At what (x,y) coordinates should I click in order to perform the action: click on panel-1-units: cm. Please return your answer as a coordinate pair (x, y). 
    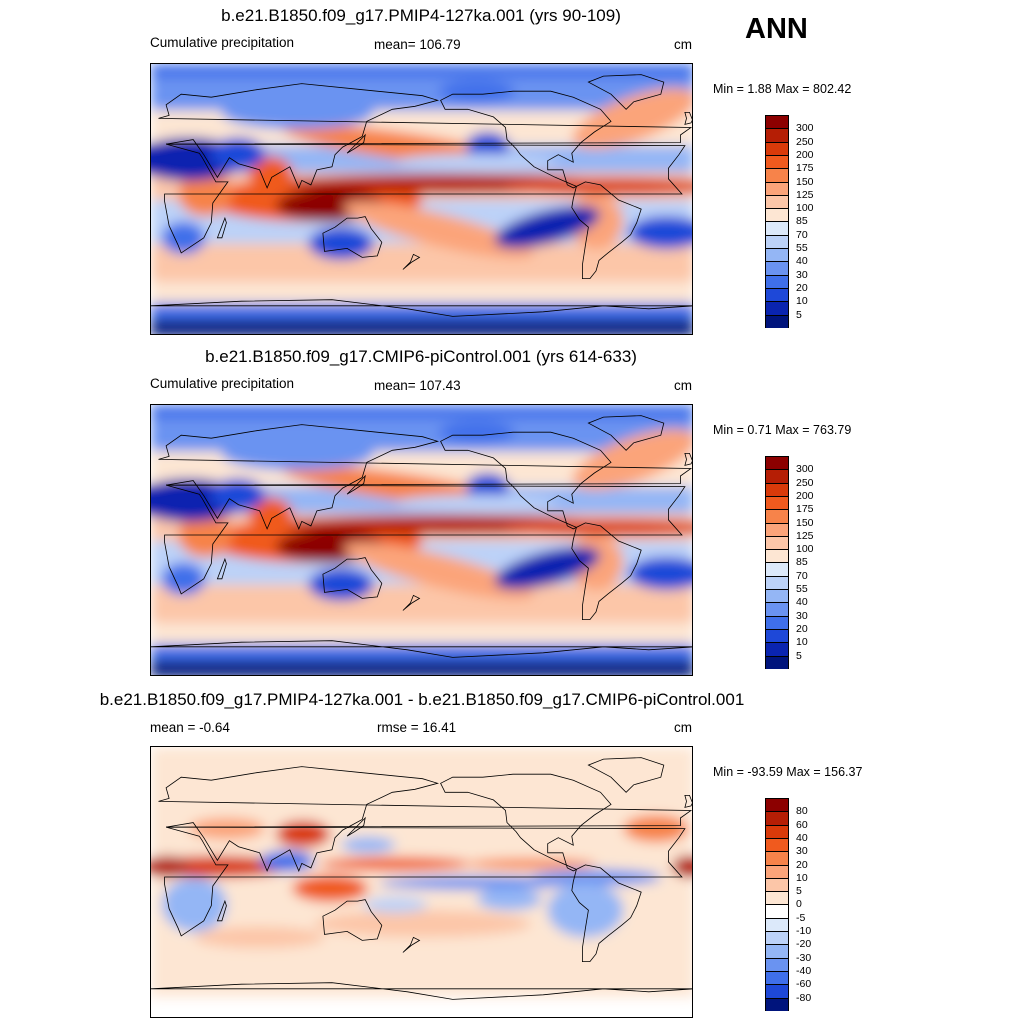
    Looking at the image, I should click on (683, 44).